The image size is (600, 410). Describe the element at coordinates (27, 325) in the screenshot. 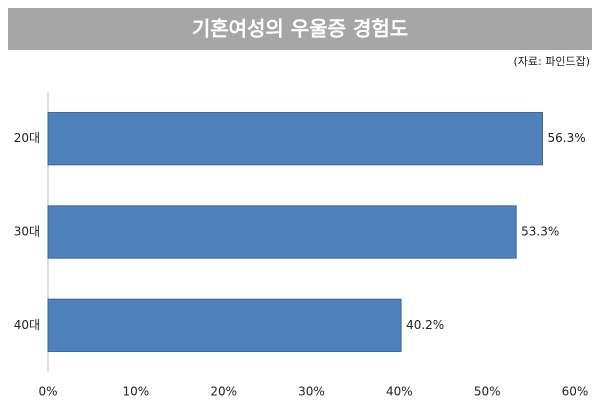

I see `y-tick-label: 40대` at that location.